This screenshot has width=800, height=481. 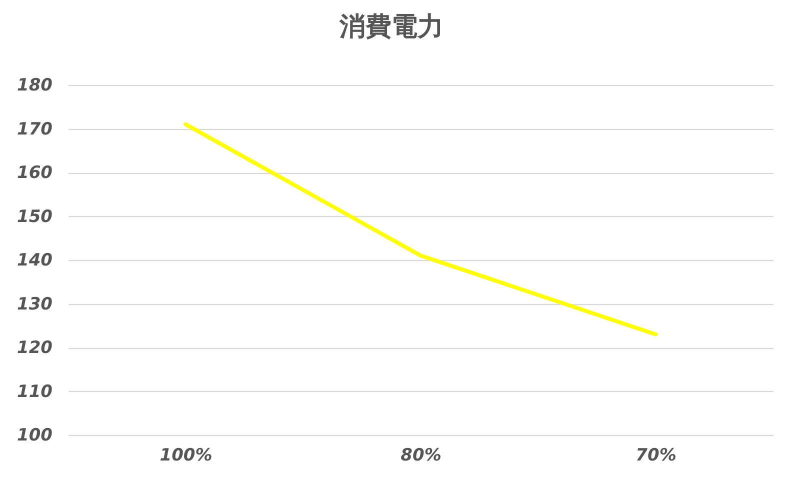 I want to click on y-tick-label: 150, so click(x=35, y=216).